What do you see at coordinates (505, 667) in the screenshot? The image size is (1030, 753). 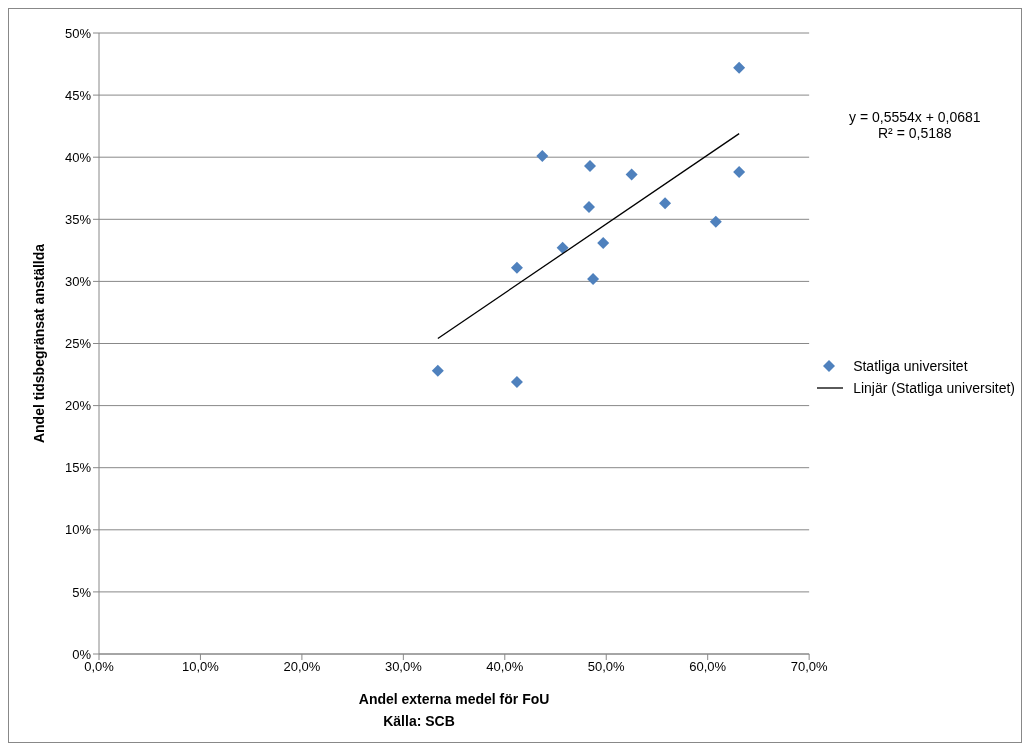 I see `x-tick-label: 40,0%` at bounding box center [505, 667].